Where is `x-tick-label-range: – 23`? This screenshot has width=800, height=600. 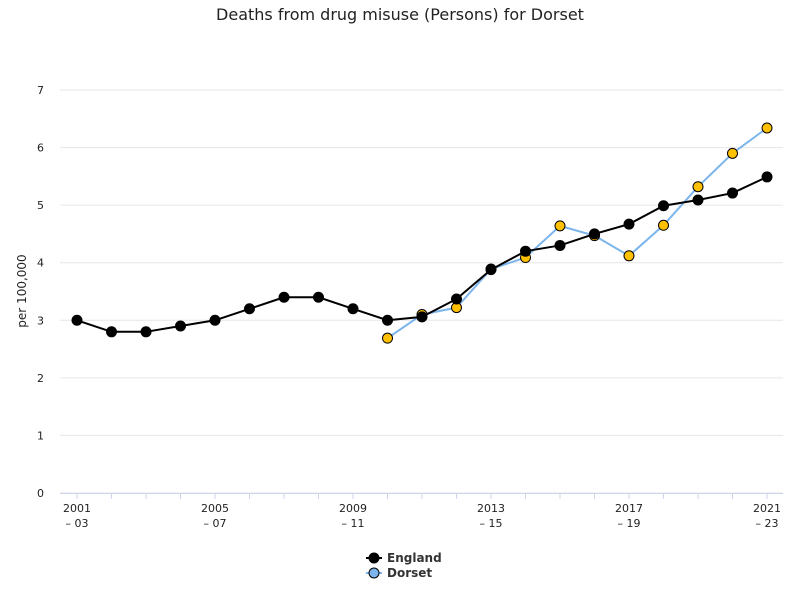
x-tick-label-range: – 23 is located at coordinates (767, 523).